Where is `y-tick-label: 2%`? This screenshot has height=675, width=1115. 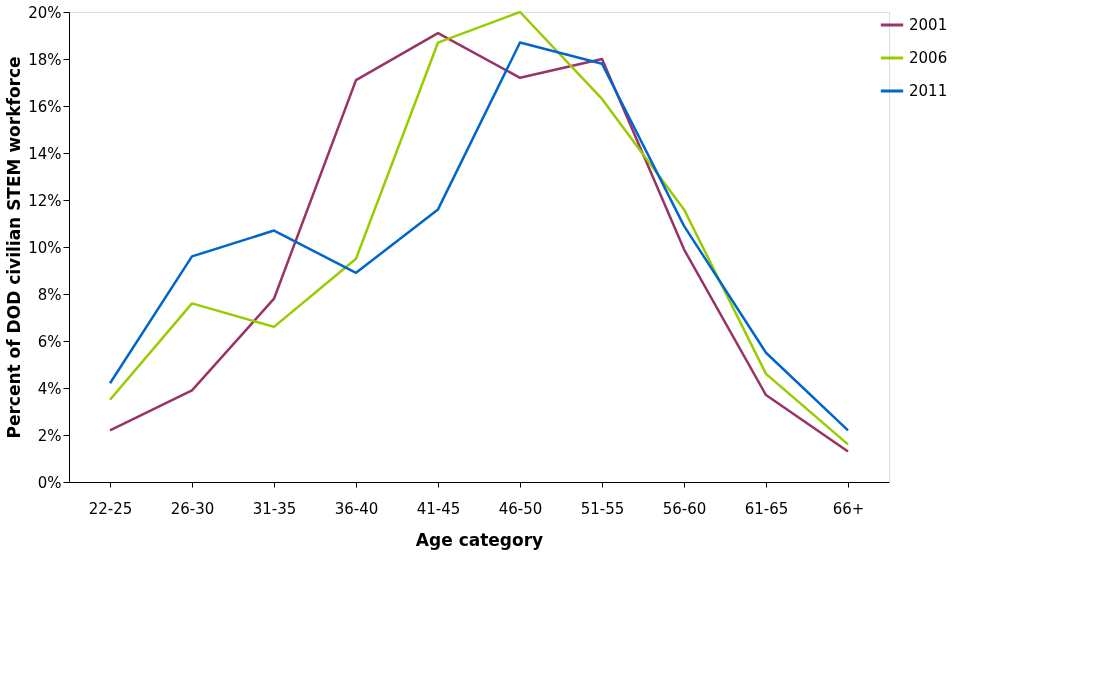 y-tick-label: 2% is located at coordinates (49, 435).